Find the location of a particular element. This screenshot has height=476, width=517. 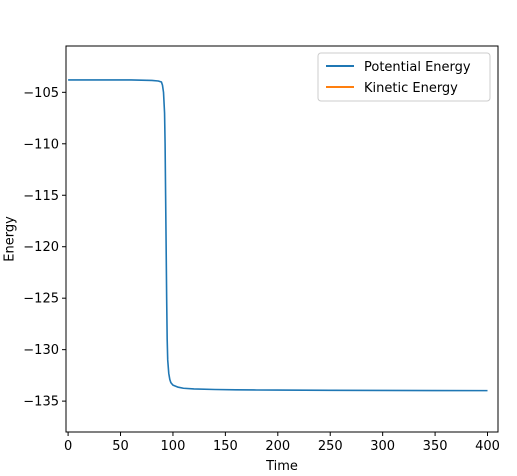

x-tick-label: 50 is located at coordinates (120, 446).